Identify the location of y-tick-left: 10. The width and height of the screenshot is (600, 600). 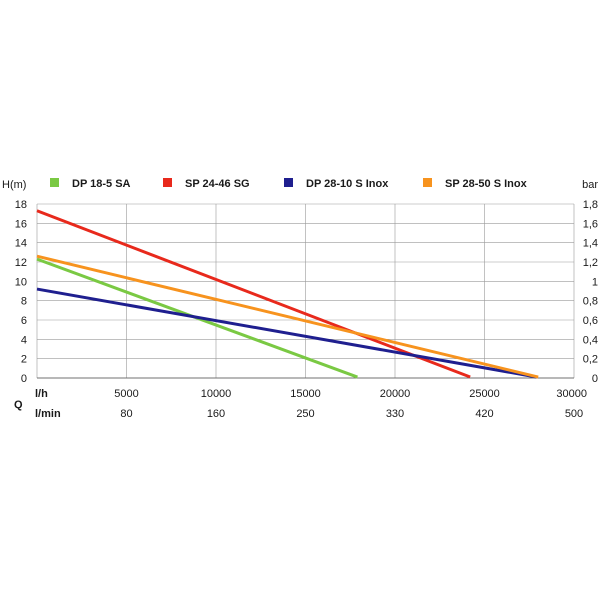
(21, 282).